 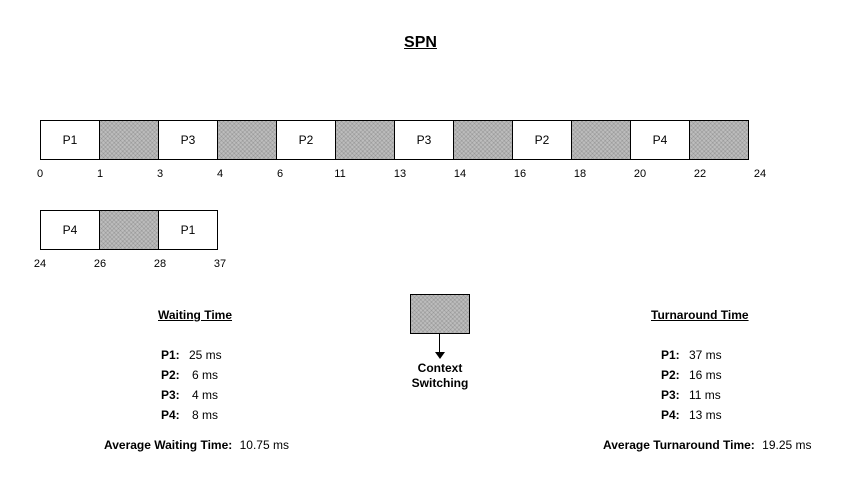 What do you see at coordinates (640, 174) in the screenshot?
I see `time-tick-label: 20` at bounding box center [640, 174].